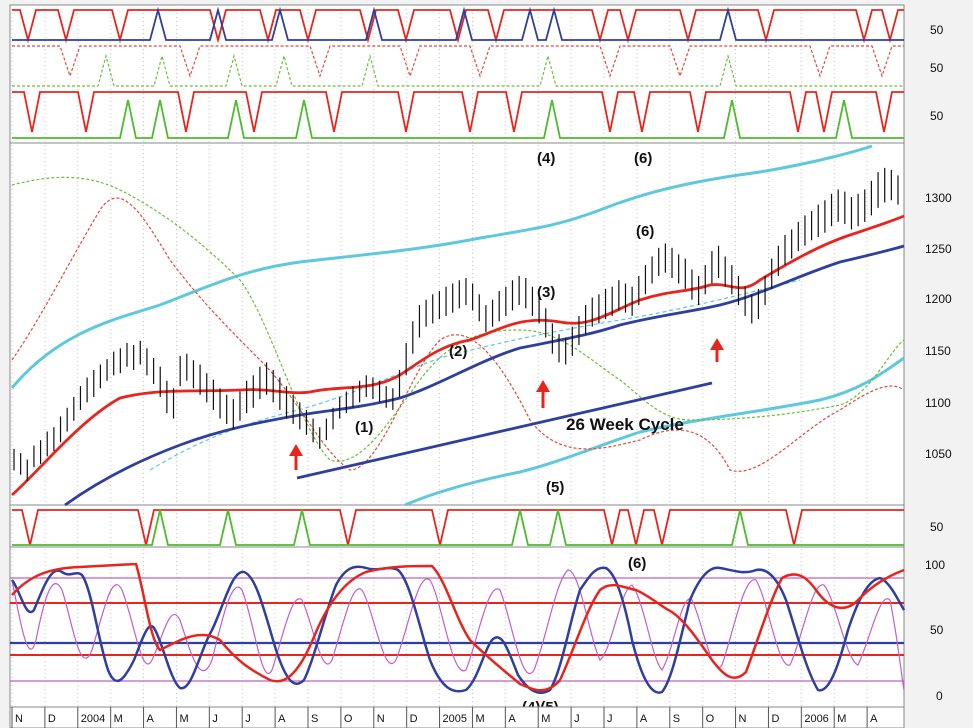 The height and width of the screenshot is (728, 973). Describe the element at coordinates (937, 527) in the screenshot. I see `mid-cycle-axis-label: 50` at that location.